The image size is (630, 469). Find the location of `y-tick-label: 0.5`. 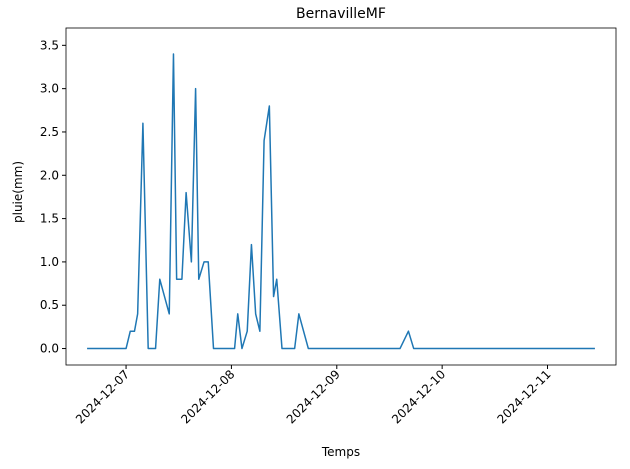

y-tick-label: 0.5 is located at coordinates (49, 305).